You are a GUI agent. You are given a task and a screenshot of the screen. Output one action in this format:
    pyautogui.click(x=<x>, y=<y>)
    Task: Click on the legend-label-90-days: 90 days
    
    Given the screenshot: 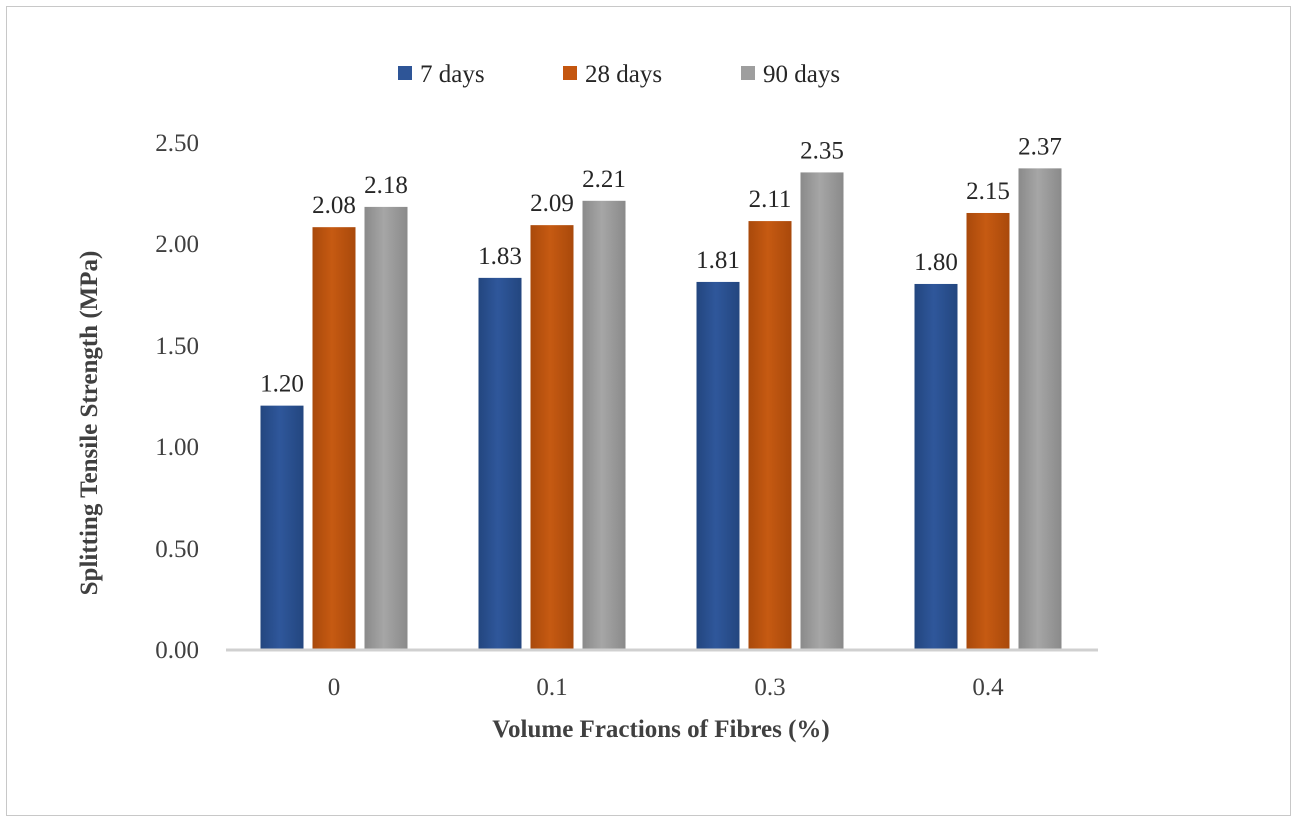 What is the action you would take?
    pyautogui.click(x=801, y=74)
    